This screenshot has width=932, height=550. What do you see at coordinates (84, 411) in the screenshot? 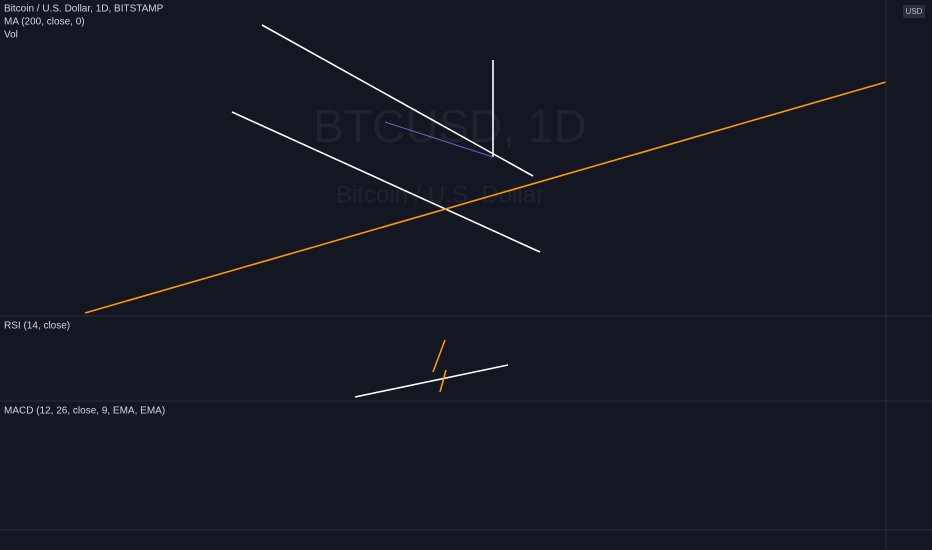
I see `macd-label: MACD (12, 26, close, 9, EMA, EMA)` at bounding box center [84, 411].